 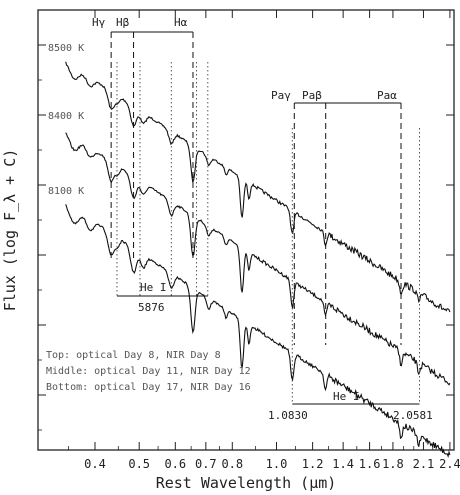 What do you see at coordinates (281, 95) in the screenshot?
I see `label-pa-gamma: Paγ` at bounding box center [281, 95].